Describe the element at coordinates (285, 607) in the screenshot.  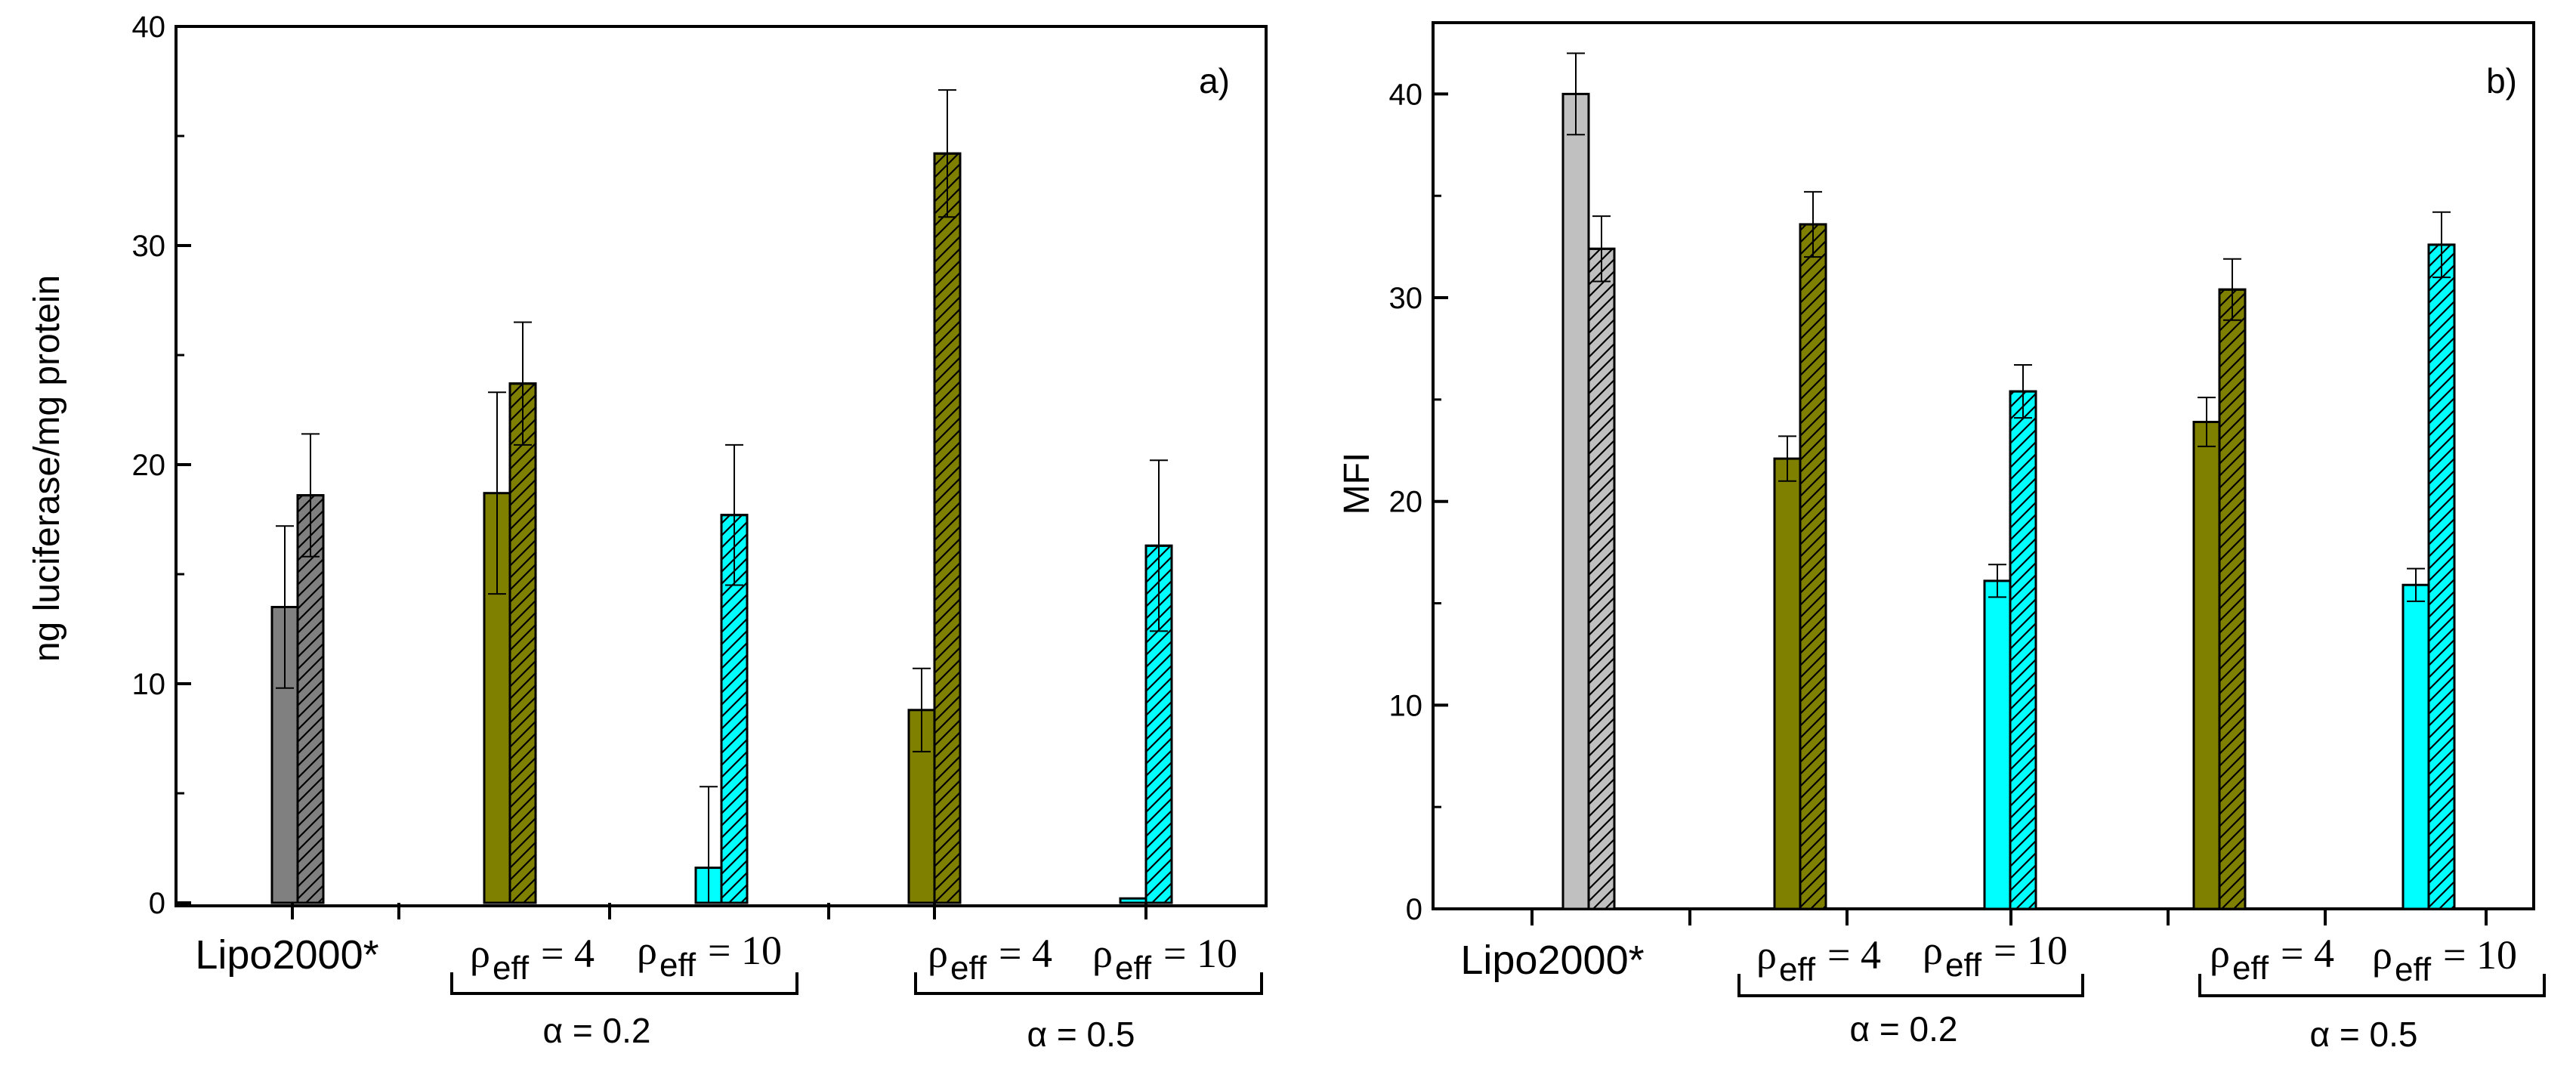
I see `panel-a-bar-g0-solid-errorbar` at that location.